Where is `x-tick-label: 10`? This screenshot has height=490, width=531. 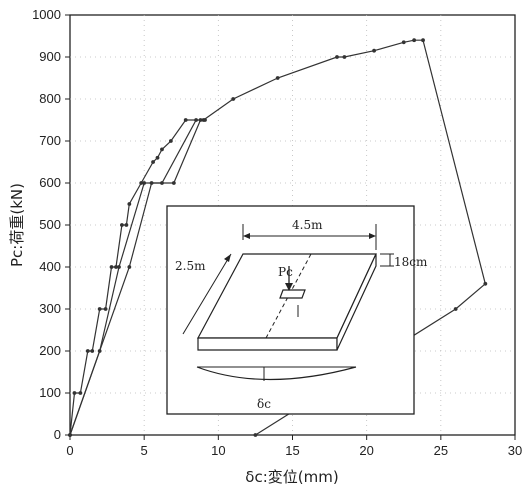
x-tick-label: 10 is located at coordinates (218, 450).